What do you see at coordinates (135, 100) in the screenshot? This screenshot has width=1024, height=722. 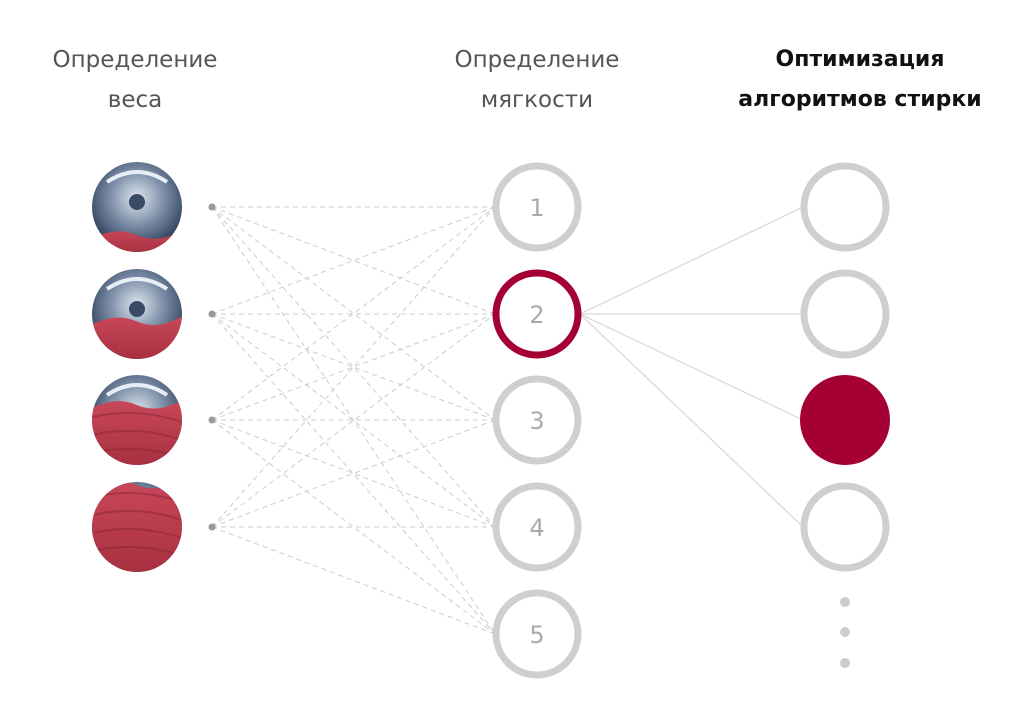 I see `title-line: веса` at bounding box center [135, 100].